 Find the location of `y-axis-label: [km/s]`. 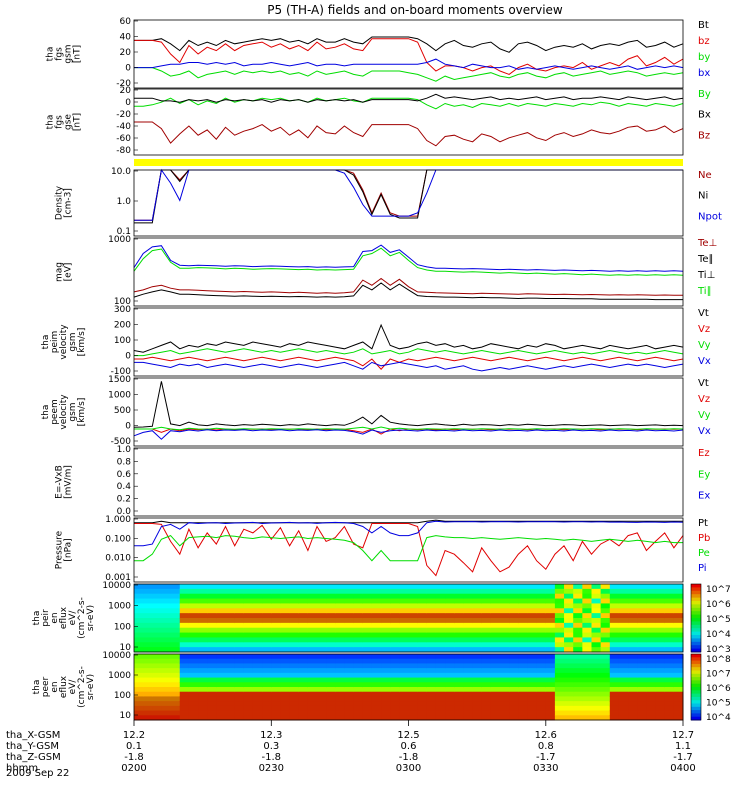

y-axis-label: [km/s] is located at coordinates (82, 342).